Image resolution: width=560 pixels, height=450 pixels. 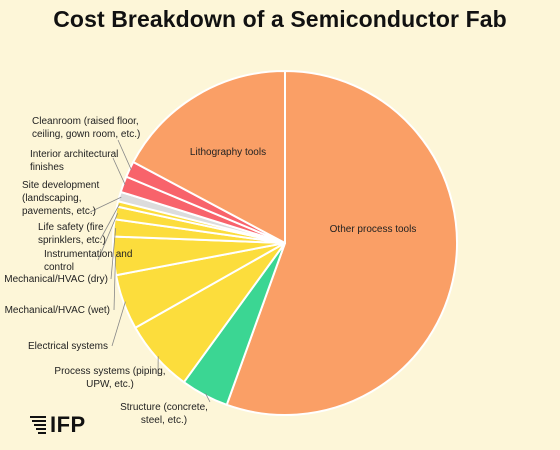 I want to click on pie-slice-lithography-tools, so click(x=209, y=157).